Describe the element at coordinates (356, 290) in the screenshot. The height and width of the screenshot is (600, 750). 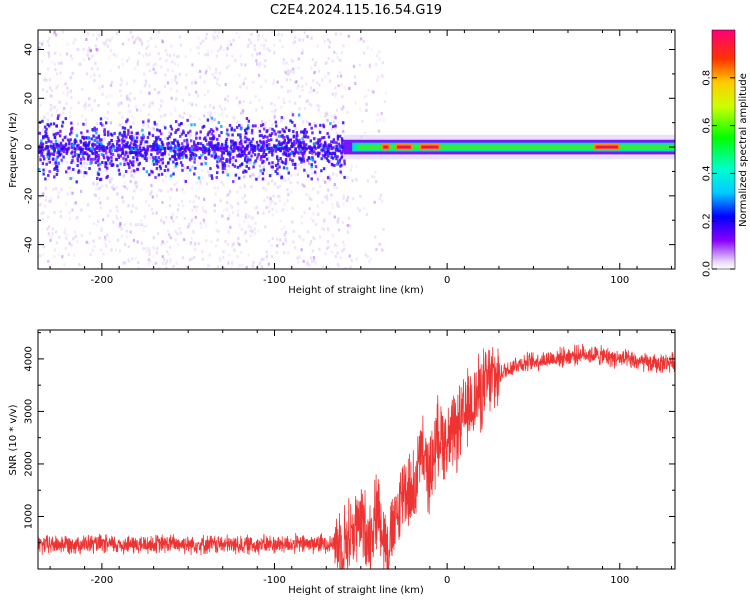
I see `spectrogram-x-label: Height of straight line (km)` at that location.